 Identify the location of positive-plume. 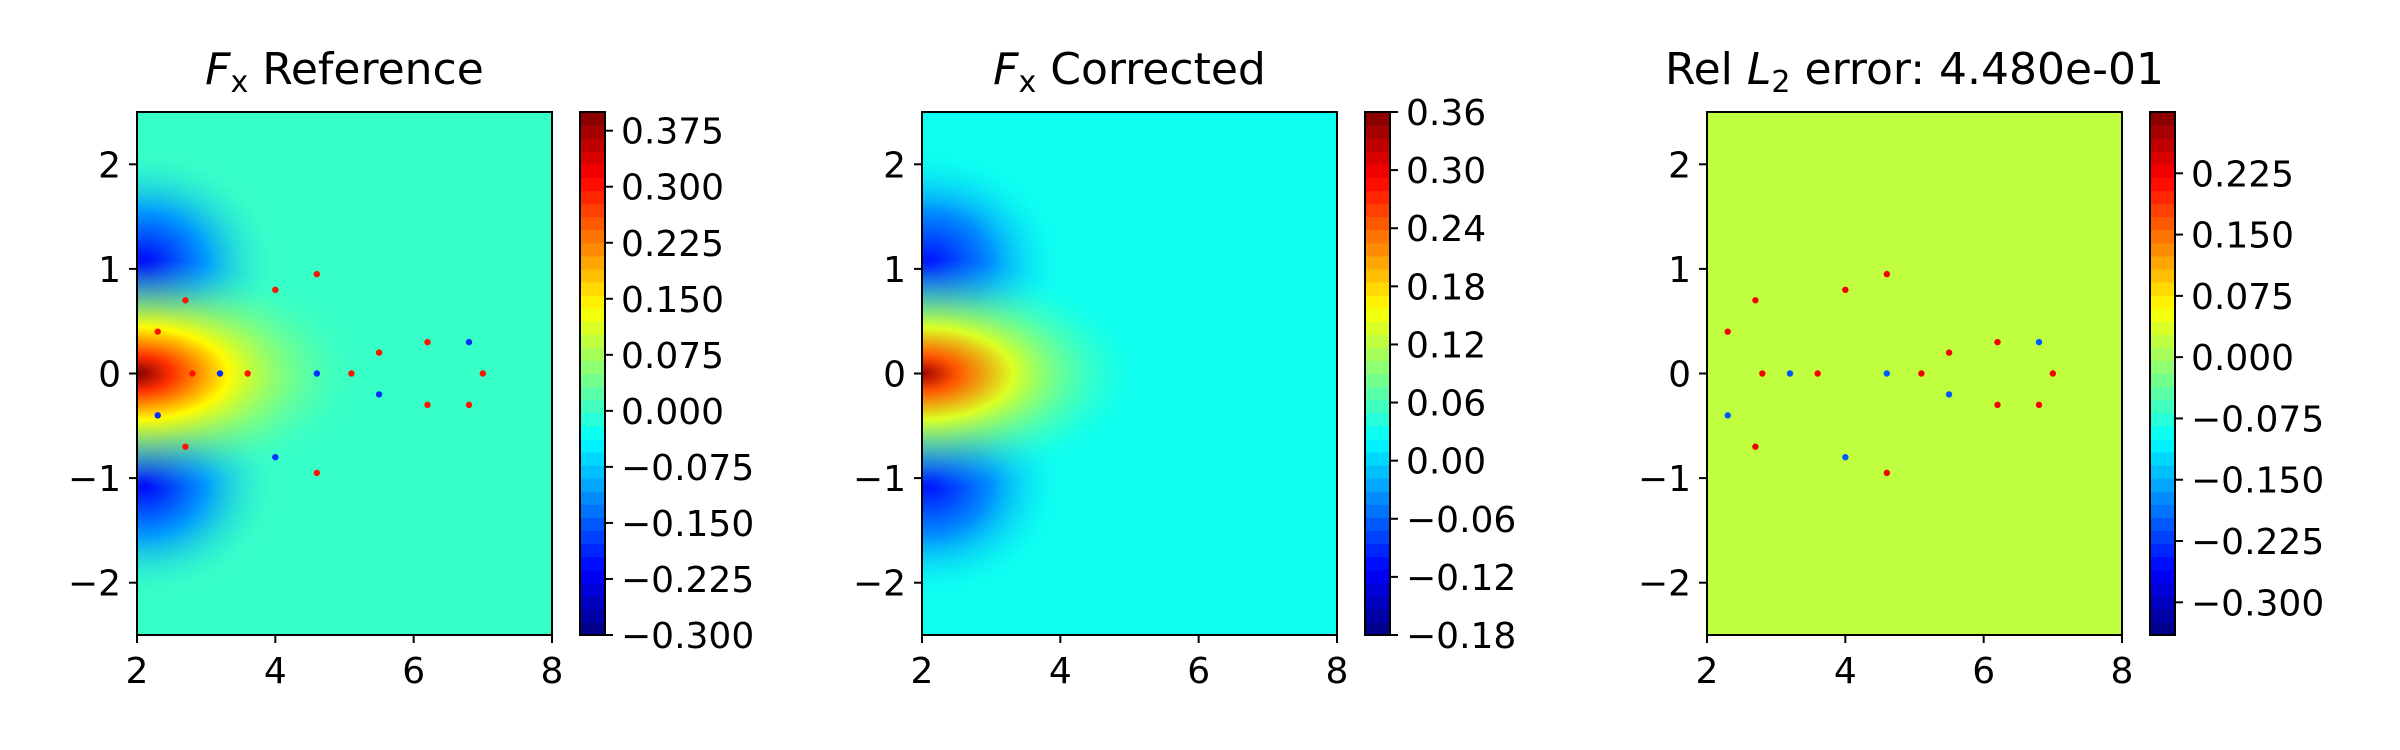
(251, 373).